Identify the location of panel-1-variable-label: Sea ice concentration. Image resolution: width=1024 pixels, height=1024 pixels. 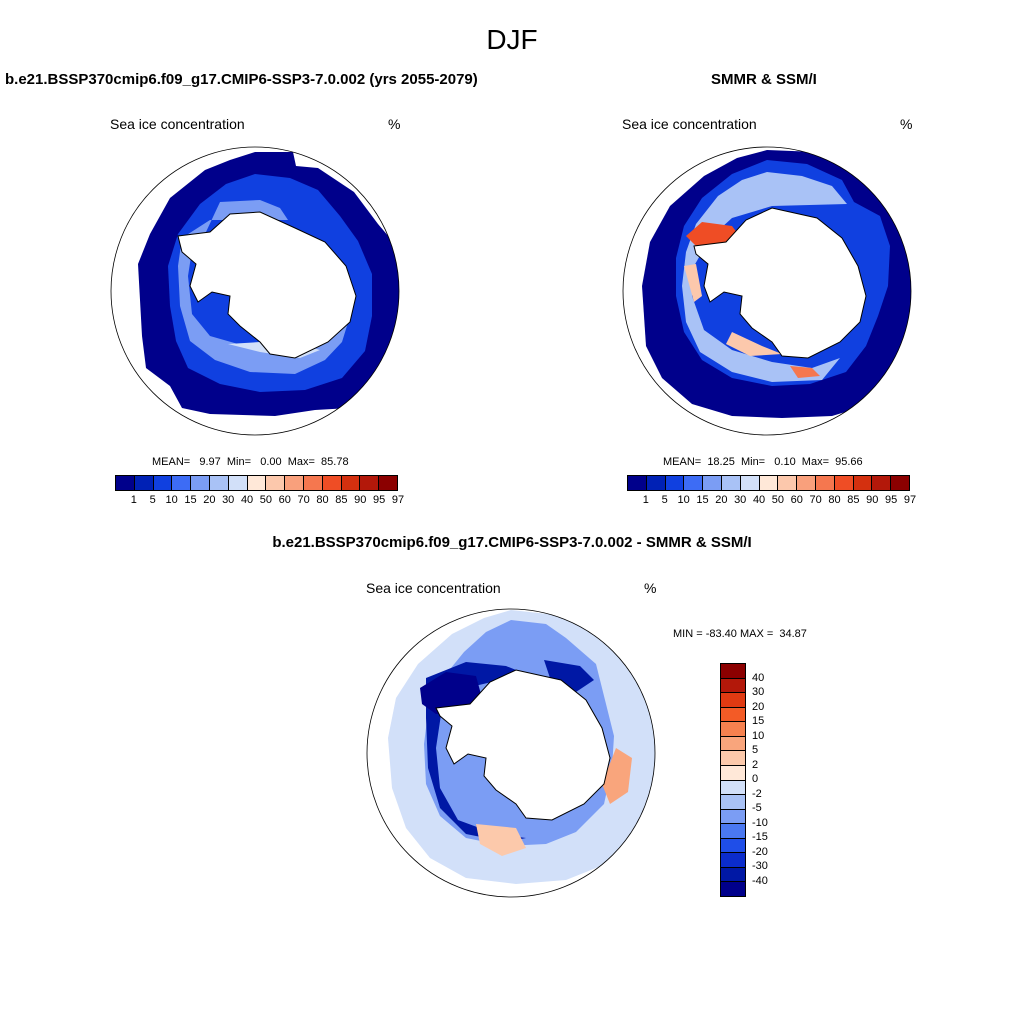
(177, 124).